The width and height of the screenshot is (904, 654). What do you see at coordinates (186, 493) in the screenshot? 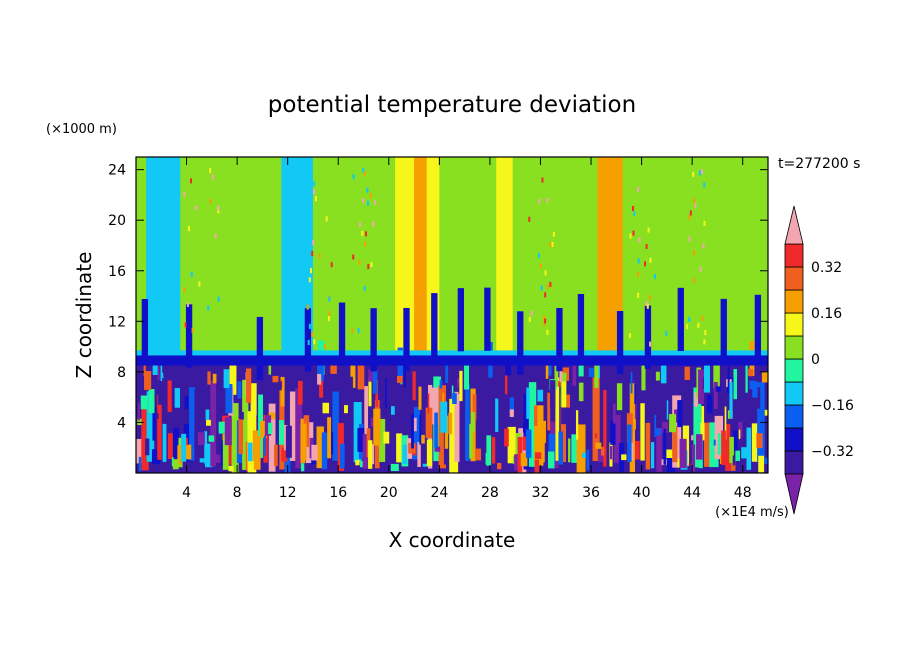
I see `x-tick-label: 4` at bounding box center [186, 493].